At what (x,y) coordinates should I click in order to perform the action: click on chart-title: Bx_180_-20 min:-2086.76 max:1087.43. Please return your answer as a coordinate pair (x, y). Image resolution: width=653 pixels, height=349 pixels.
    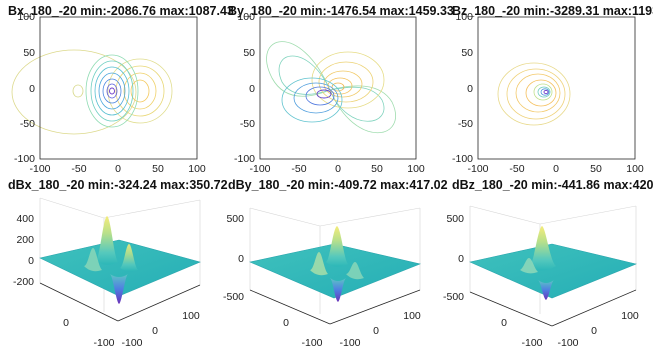
    Looking at the image, I should click on (121, 11).